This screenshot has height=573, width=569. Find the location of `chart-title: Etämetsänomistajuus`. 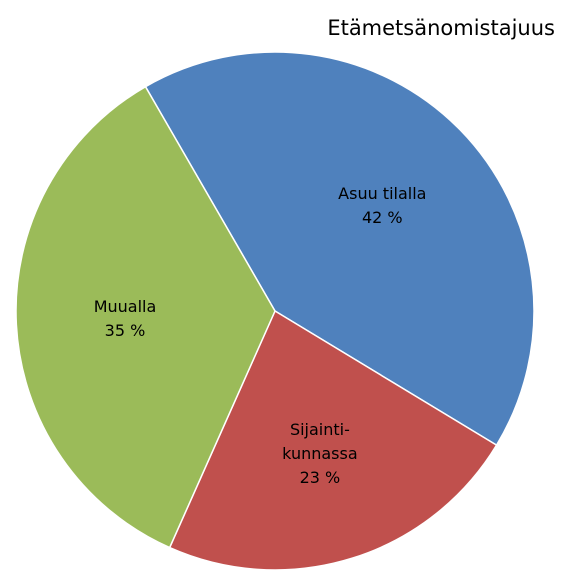

chart-title: Etämetsänomistajuus is located at coordinates (441, 28).